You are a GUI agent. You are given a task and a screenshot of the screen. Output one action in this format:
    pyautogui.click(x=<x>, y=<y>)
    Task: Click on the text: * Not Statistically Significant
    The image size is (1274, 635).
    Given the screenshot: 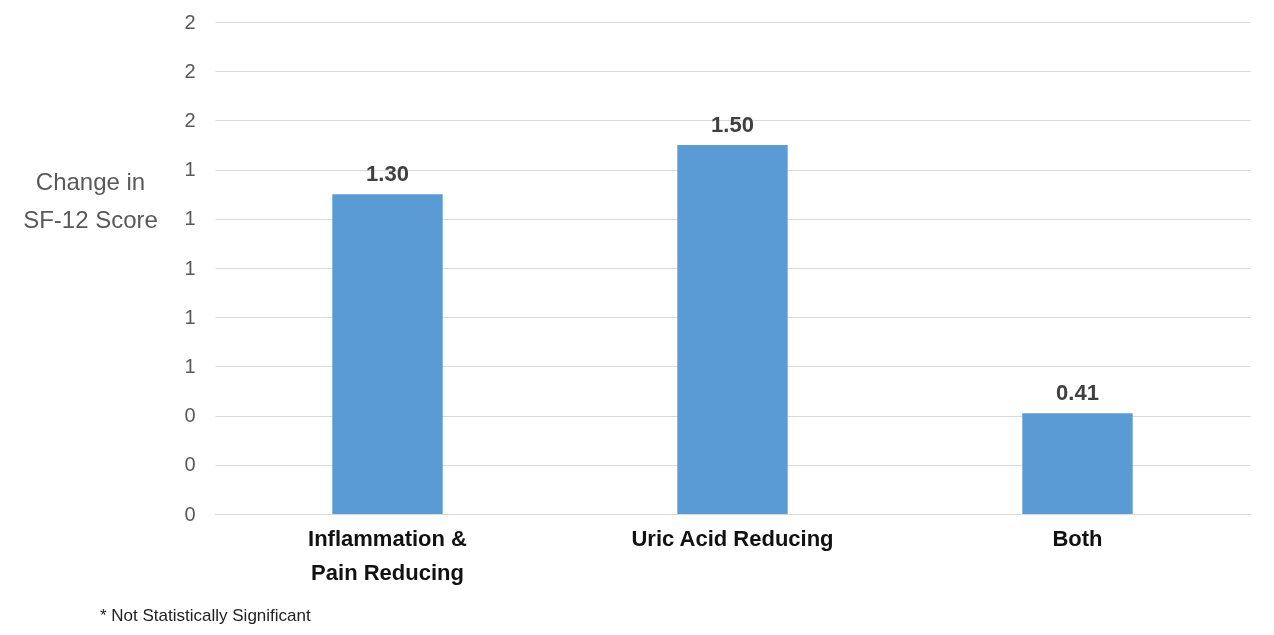 What is the action you would take?
    pyautogui.click(x=205, y=616)
    